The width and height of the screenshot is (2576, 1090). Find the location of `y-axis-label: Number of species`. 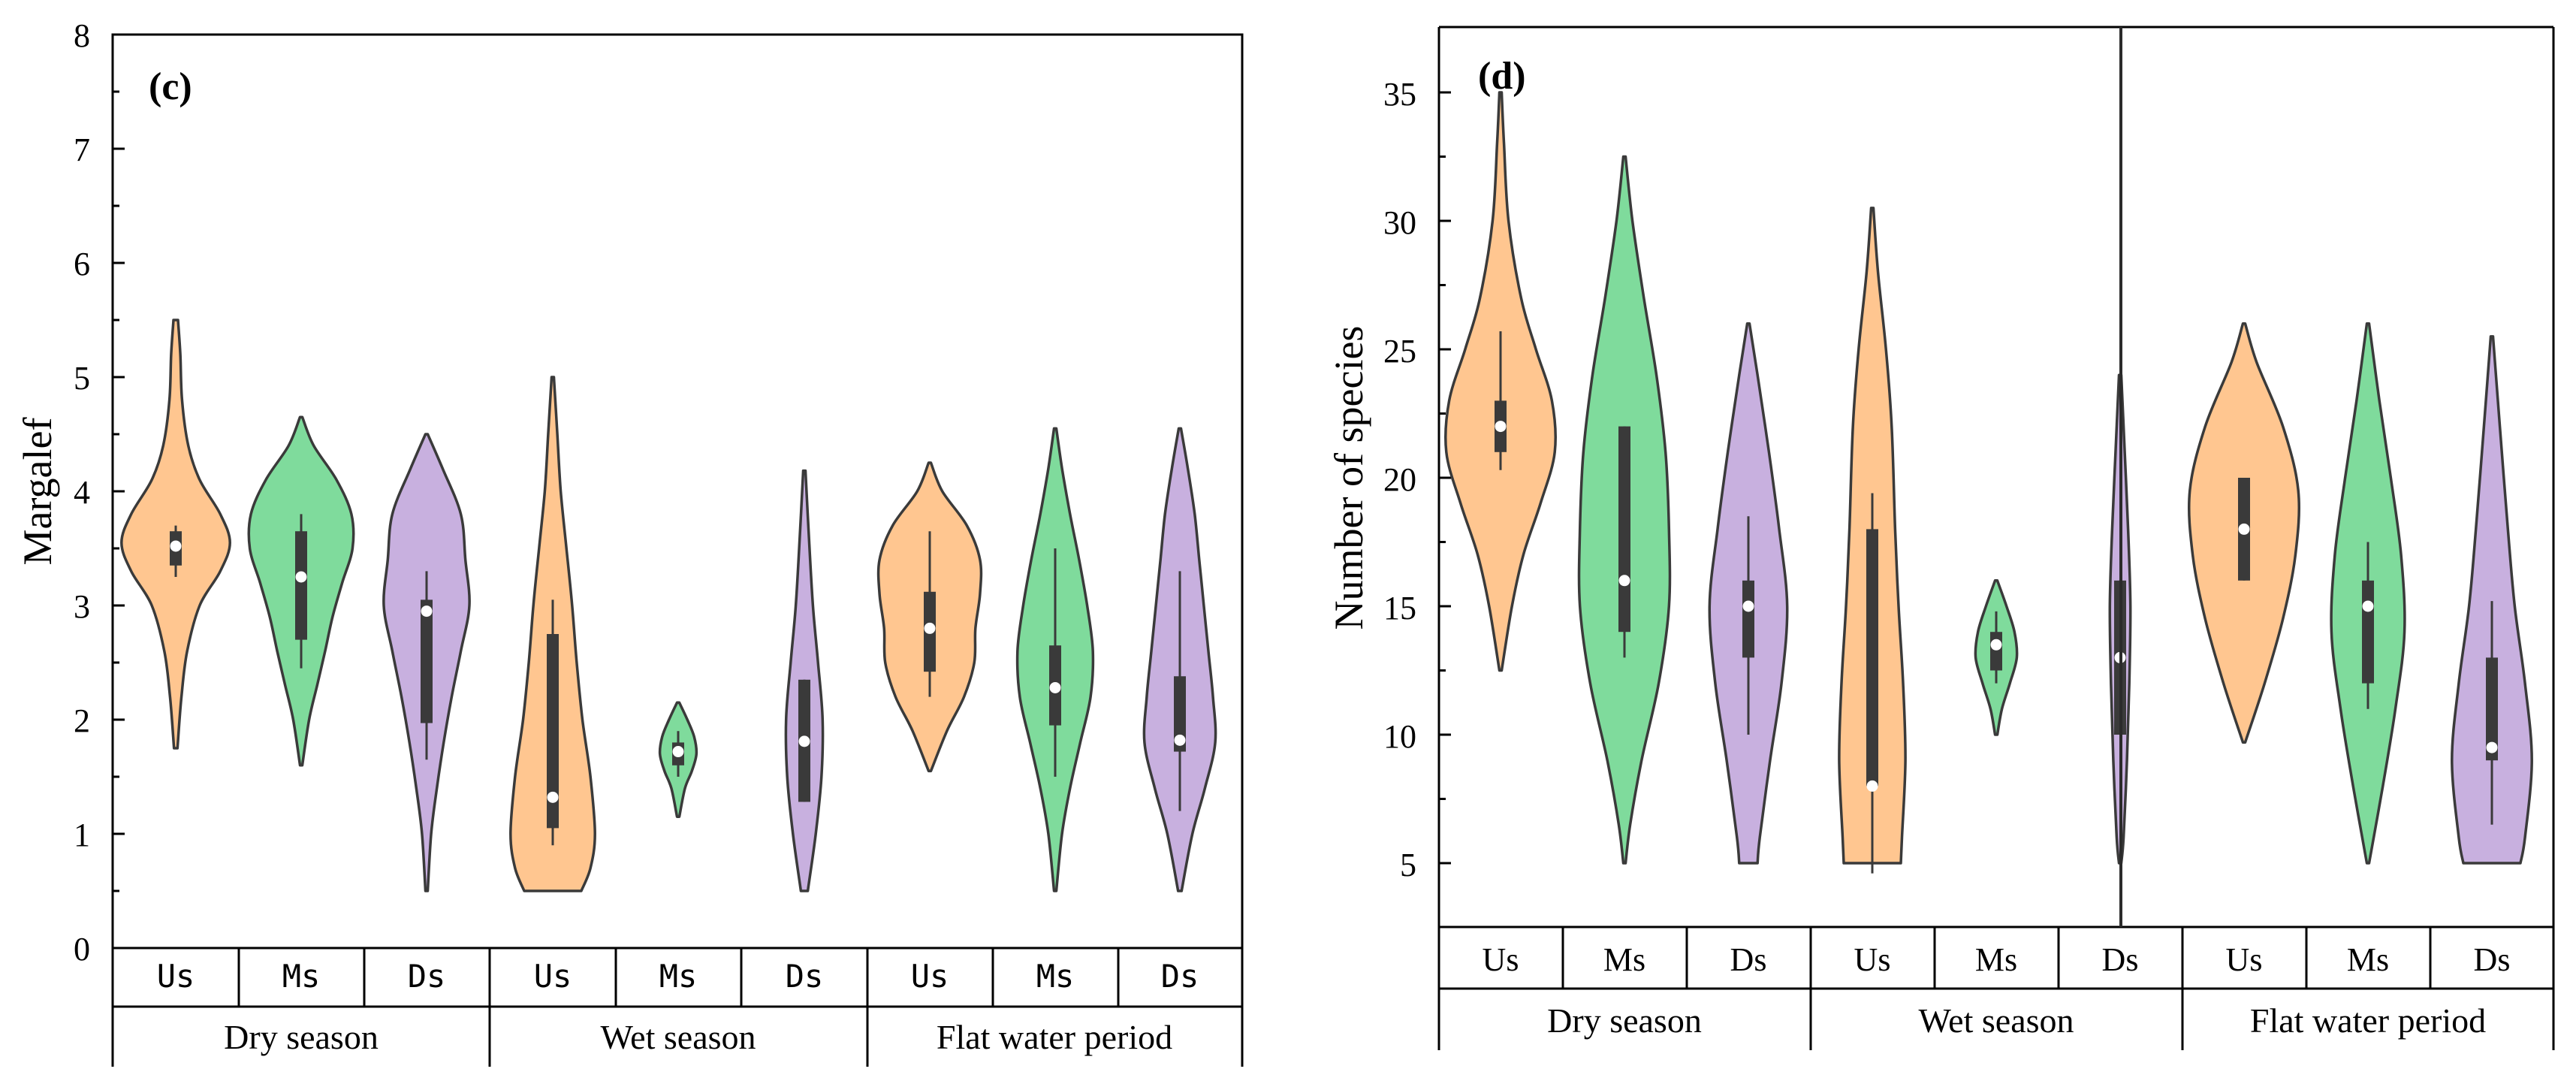

y-axis-label: Number of species is located at coordinates (1348, 478).